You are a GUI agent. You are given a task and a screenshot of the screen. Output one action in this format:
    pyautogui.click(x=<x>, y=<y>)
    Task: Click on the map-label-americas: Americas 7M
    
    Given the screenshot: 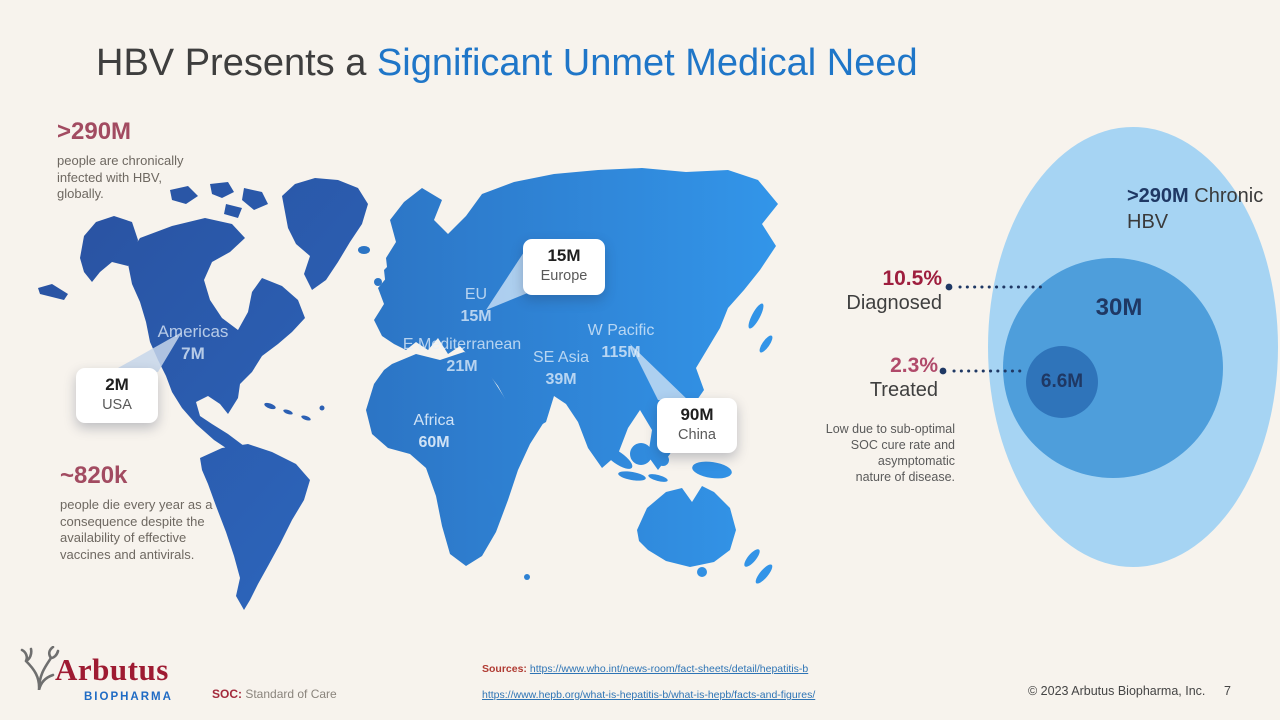 What is the action you would take?
    pyautogui.click(x=193, y=342)
    